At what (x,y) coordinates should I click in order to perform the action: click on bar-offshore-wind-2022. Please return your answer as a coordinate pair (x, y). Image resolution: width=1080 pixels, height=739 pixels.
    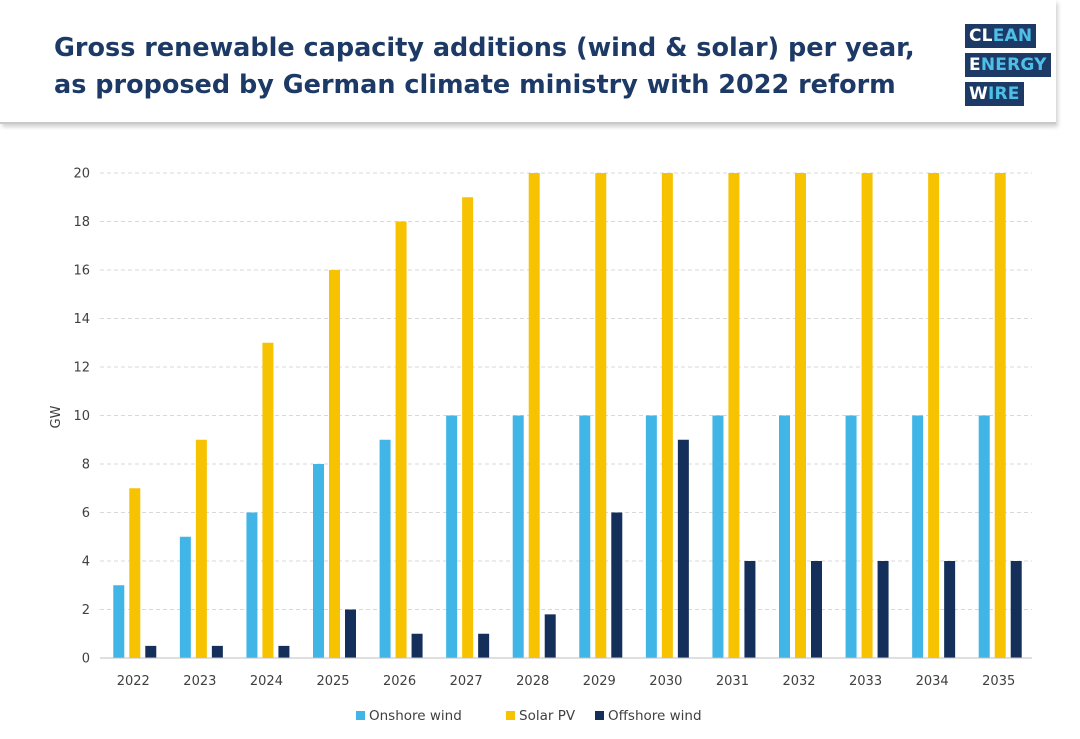
    Looking at the image, I should click on (151, 651).